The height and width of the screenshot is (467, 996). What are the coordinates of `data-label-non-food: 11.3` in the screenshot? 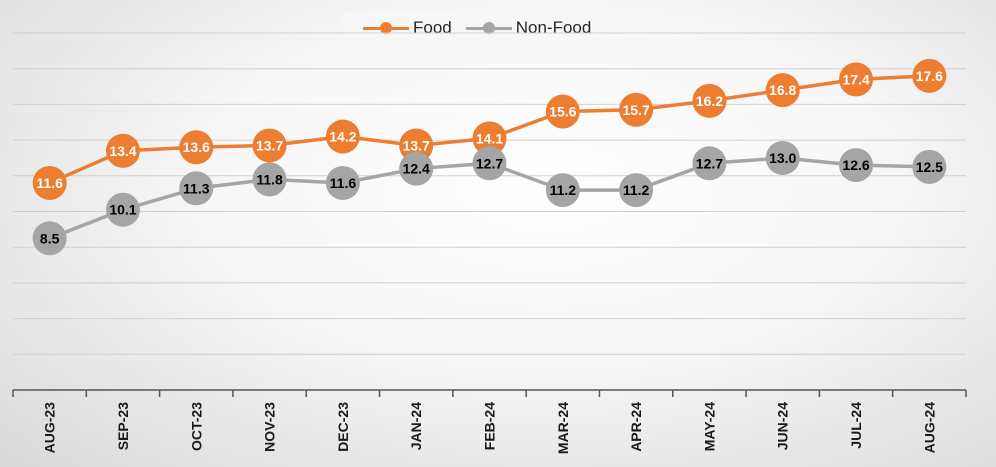 It's located at (196, 188).